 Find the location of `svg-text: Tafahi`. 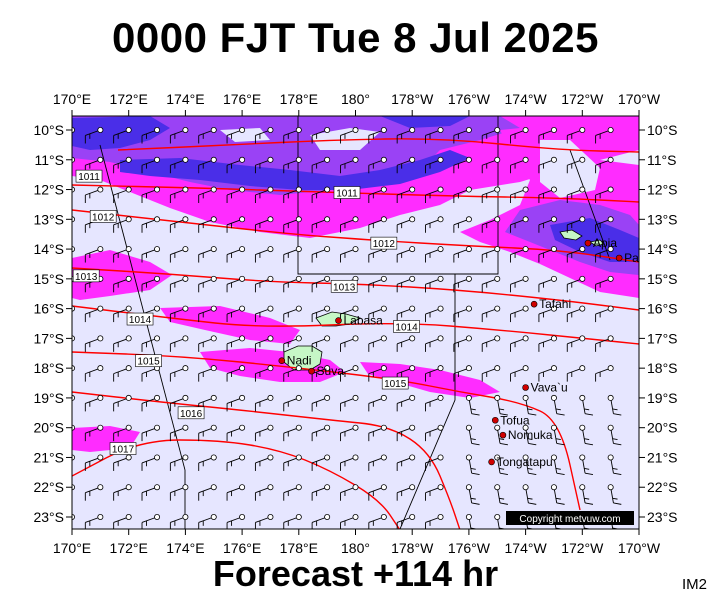

svg-text: Tafahi is located at coordinates (555, 304).